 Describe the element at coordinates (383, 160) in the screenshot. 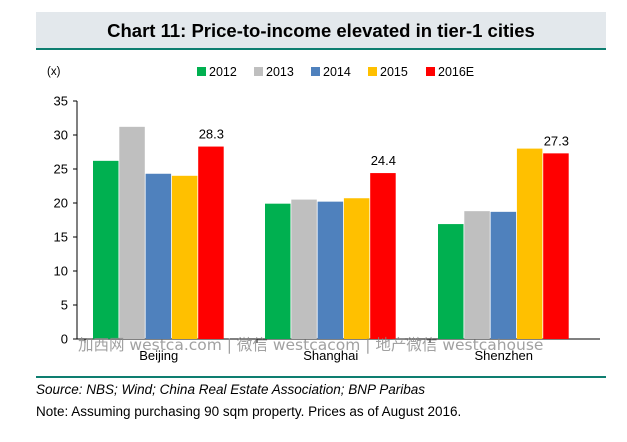

I see `data-label: 24.4` at that location.